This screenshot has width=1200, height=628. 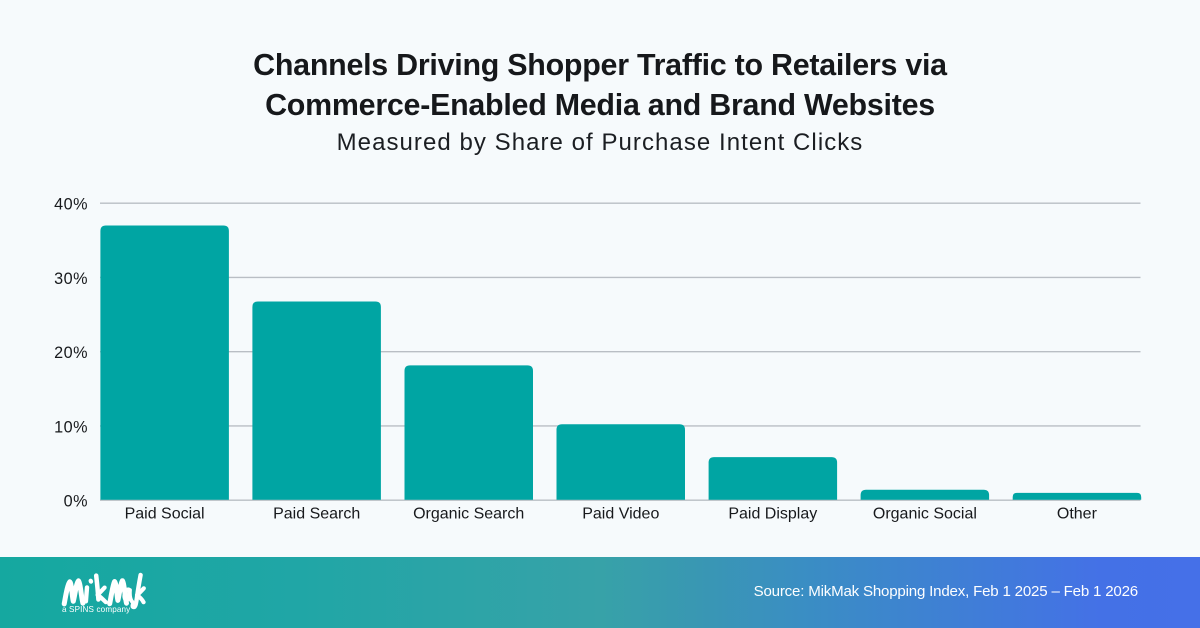 I want to click on svg-text: Paid Display, so click(x=772, y=514).